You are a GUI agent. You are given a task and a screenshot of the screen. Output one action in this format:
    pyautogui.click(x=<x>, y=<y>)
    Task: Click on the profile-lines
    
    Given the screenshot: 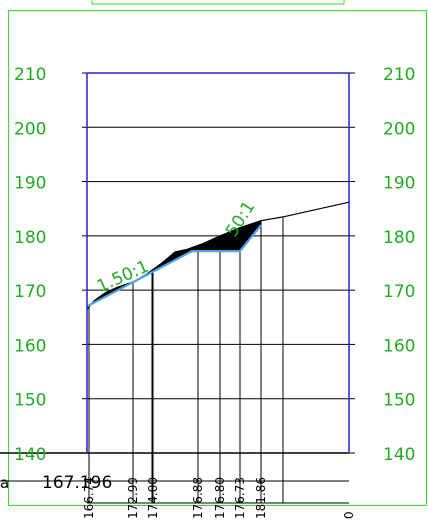 What is the action you would take?
    pyautogui.click(x=218, y=255)
    